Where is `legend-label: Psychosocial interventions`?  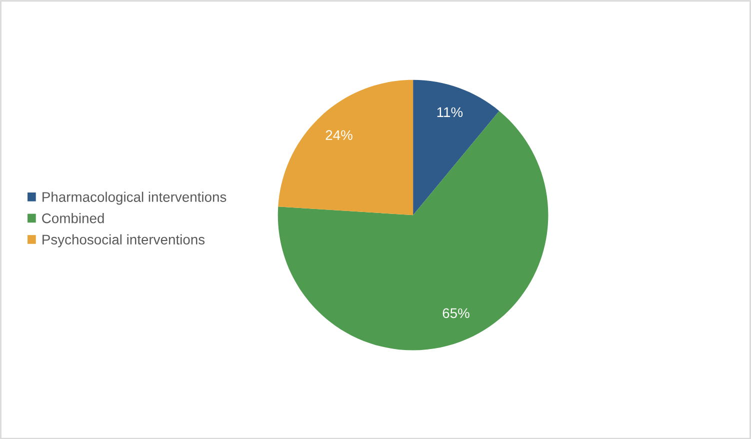 legend-label: Psychosocial interventions is located at coordinates (123, 241).